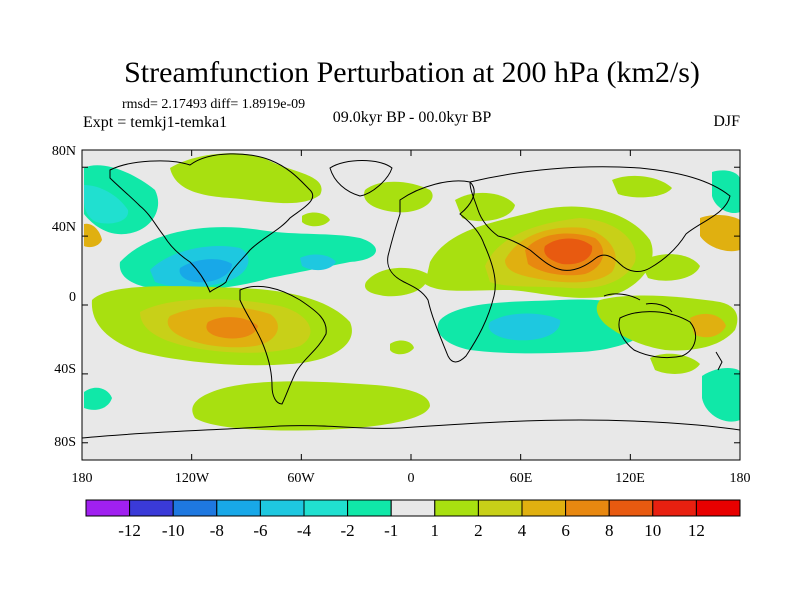  What do you see at coordinates (726, 192) in the screenshot?
I see `field-north-teal-east-rim` at bounding box center [726, 192].